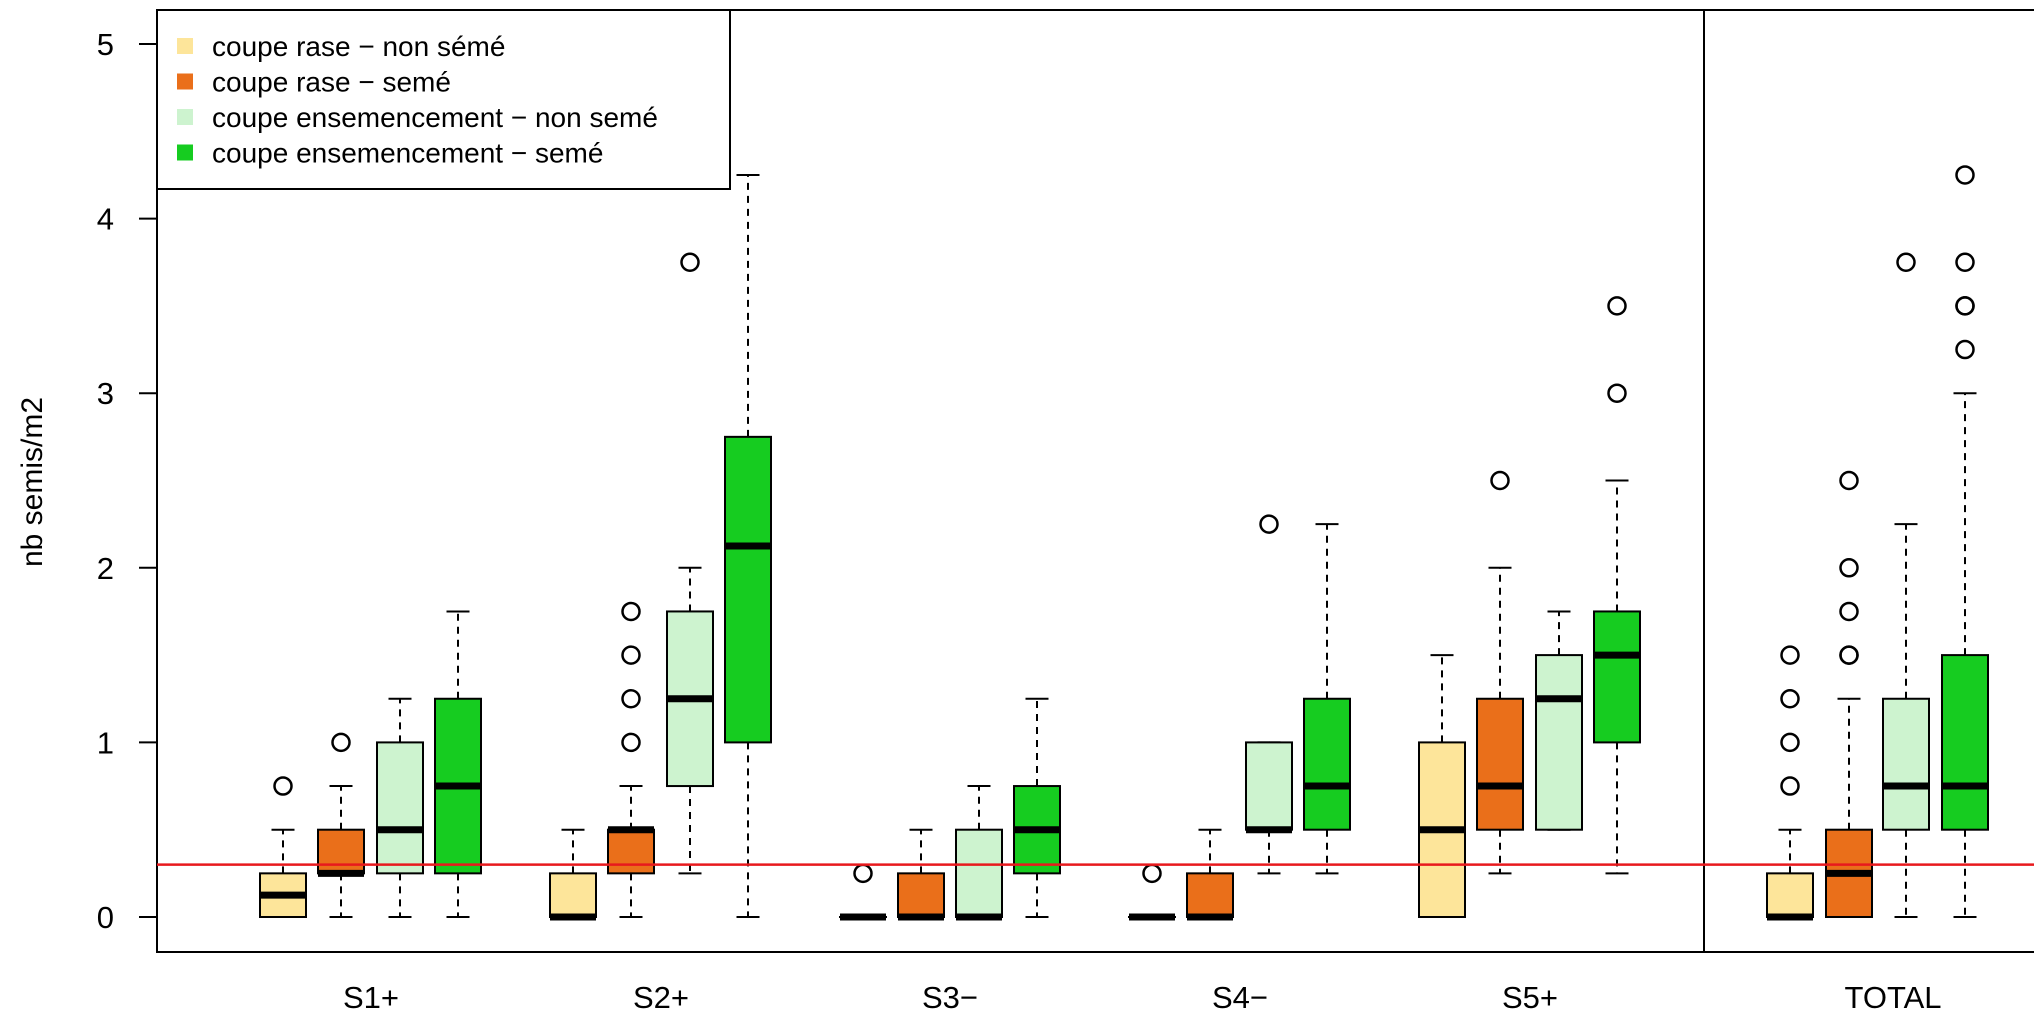  What do you see at coordinates (1142, 997) in the screenshot?
I see `x-axis-labels: S1+ S2+ S3− S4− S5+ TOTAL` at bounding box center [1142, 997].